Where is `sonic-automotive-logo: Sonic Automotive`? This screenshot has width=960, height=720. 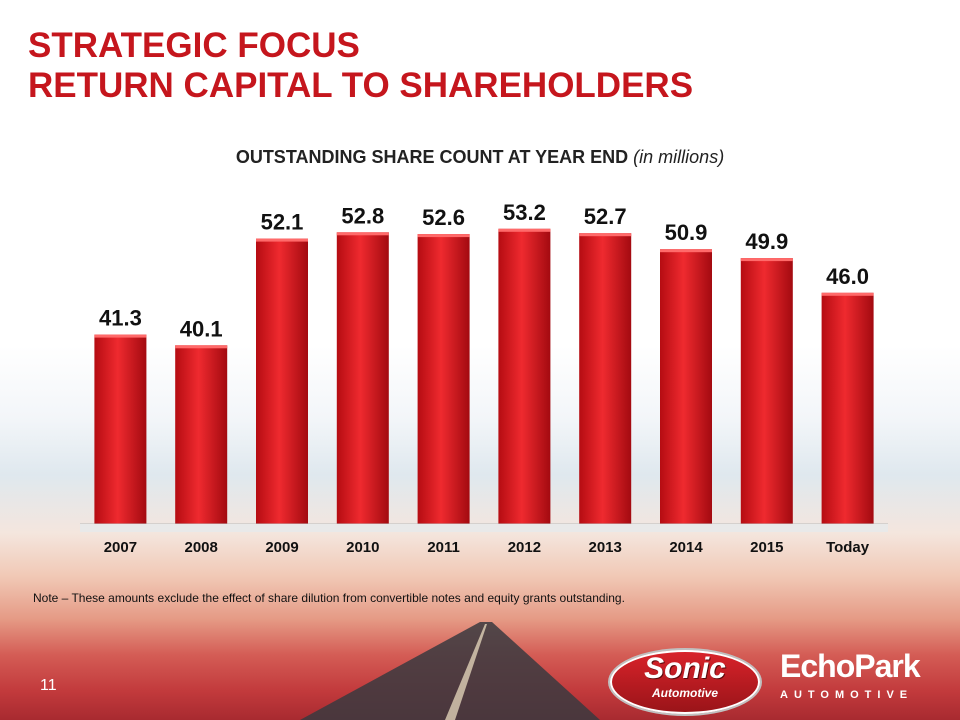 sonic-automotive-logo: Sonic Automotive is located at coordinates (685, 682).